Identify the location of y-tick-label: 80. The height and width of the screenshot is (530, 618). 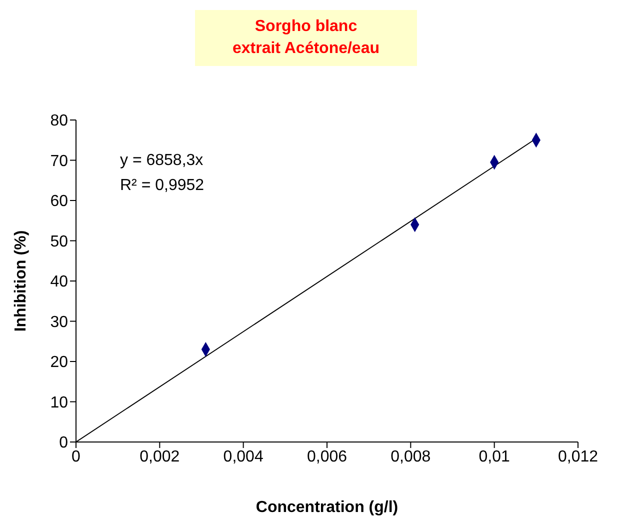
(59, 121).